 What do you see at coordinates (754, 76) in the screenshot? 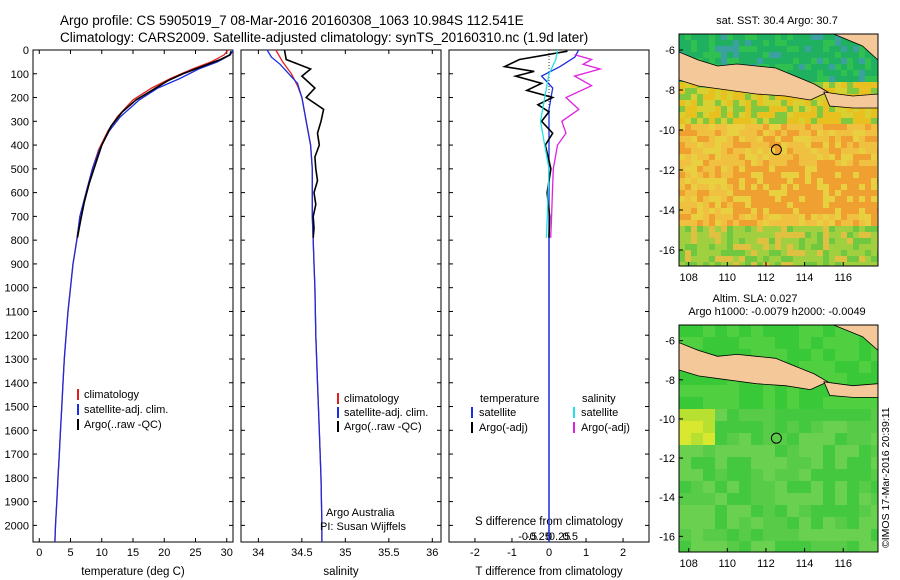
I see `sst-java-land` at bounding box center [754, 76].